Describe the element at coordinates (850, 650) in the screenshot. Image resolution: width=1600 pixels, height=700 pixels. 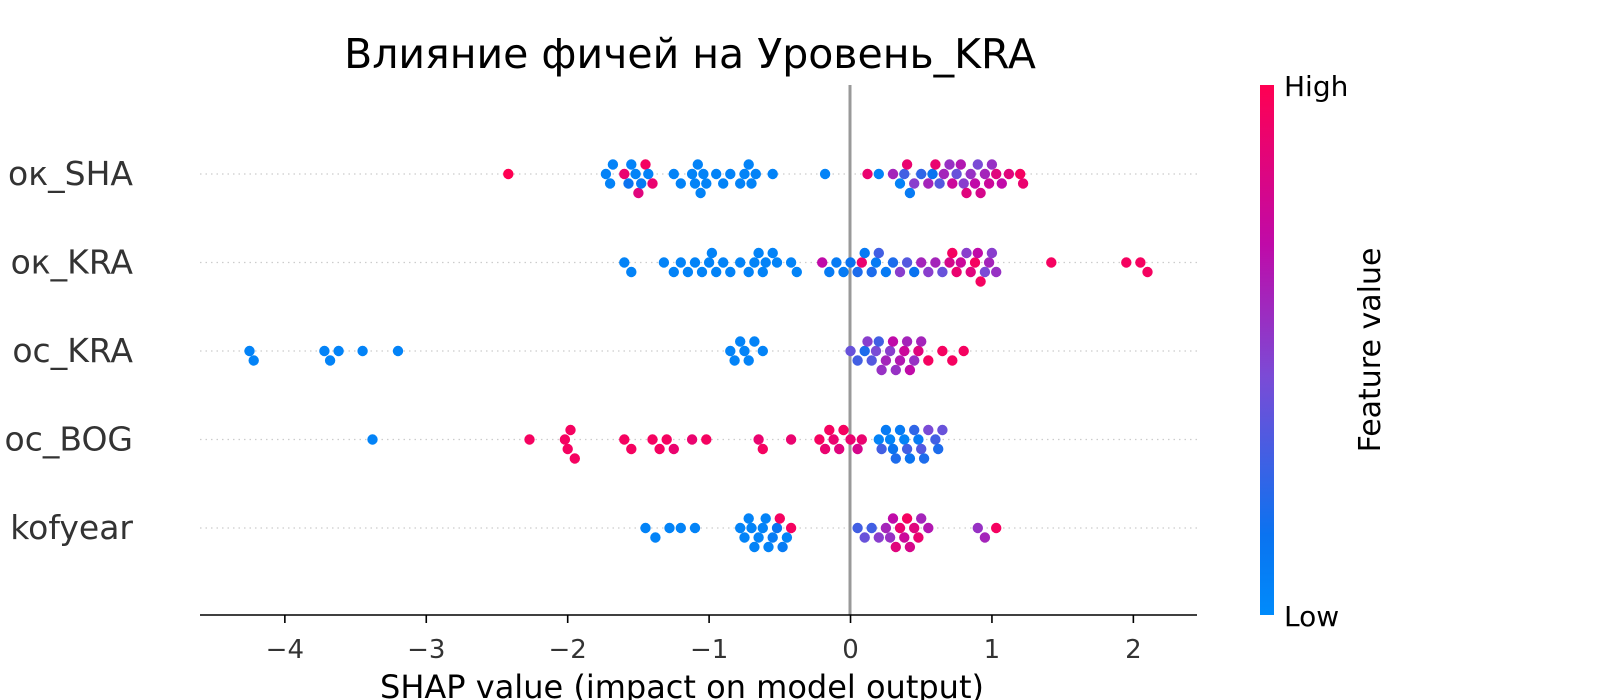
I see `x-tick-label: 0` at that location.